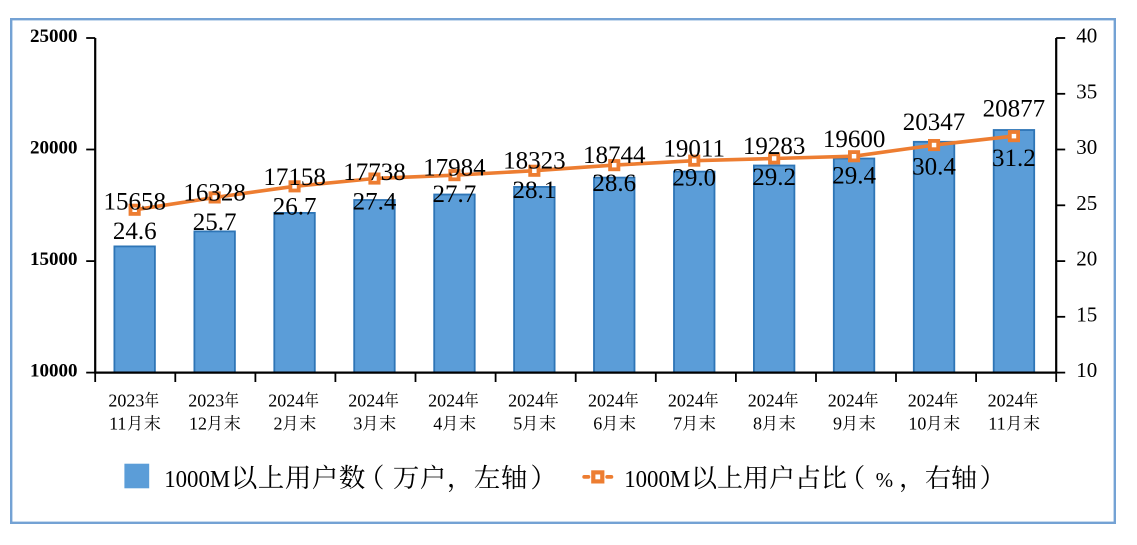 The width and height of the screenshot is (1137, 545). Describe the element at coordinates (597, 423) in the screenshot. I see `svg-text: 6` at that location.